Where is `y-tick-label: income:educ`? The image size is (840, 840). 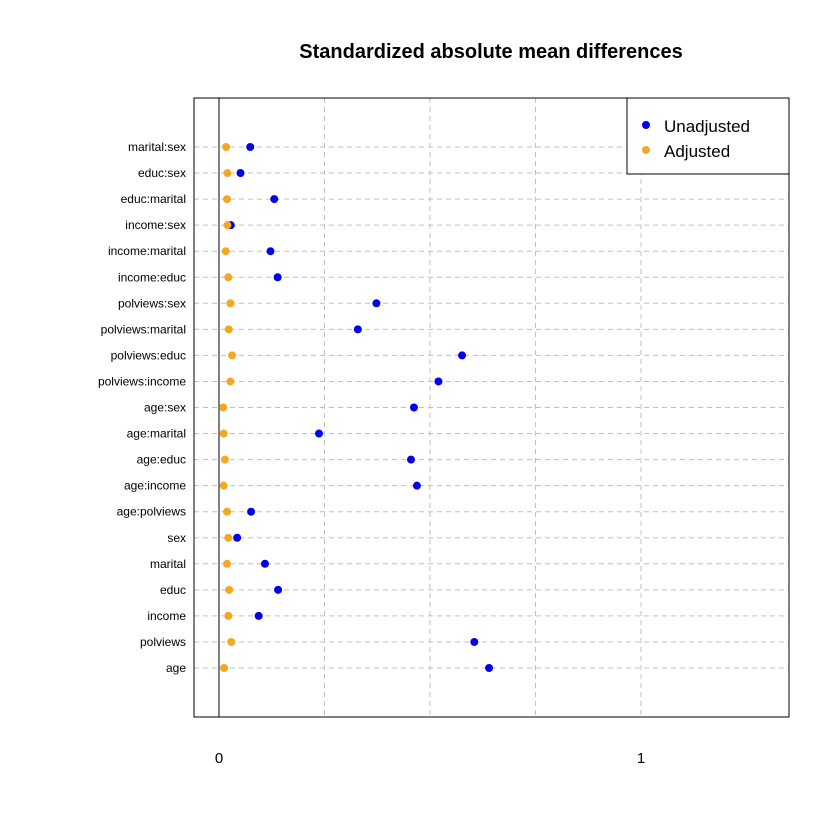
y-tick-label: income:educ is located at coordinates (152, 277).